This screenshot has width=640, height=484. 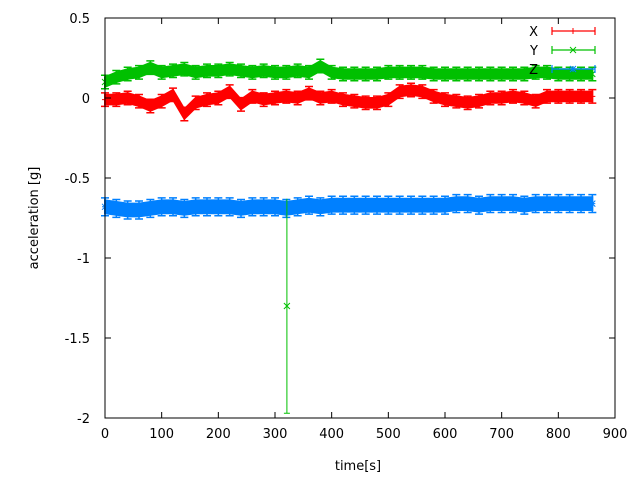 I want to click on x-tick-label: 300, so click(x=275, y=434).